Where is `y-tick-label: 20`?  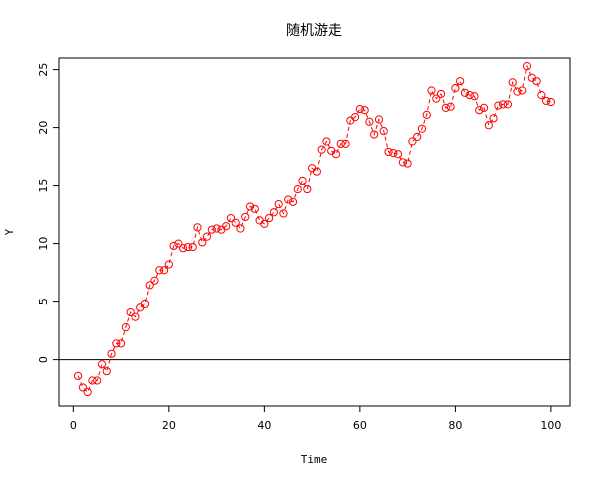
y-tick-label: 20 is located at coordinates (43, 128).